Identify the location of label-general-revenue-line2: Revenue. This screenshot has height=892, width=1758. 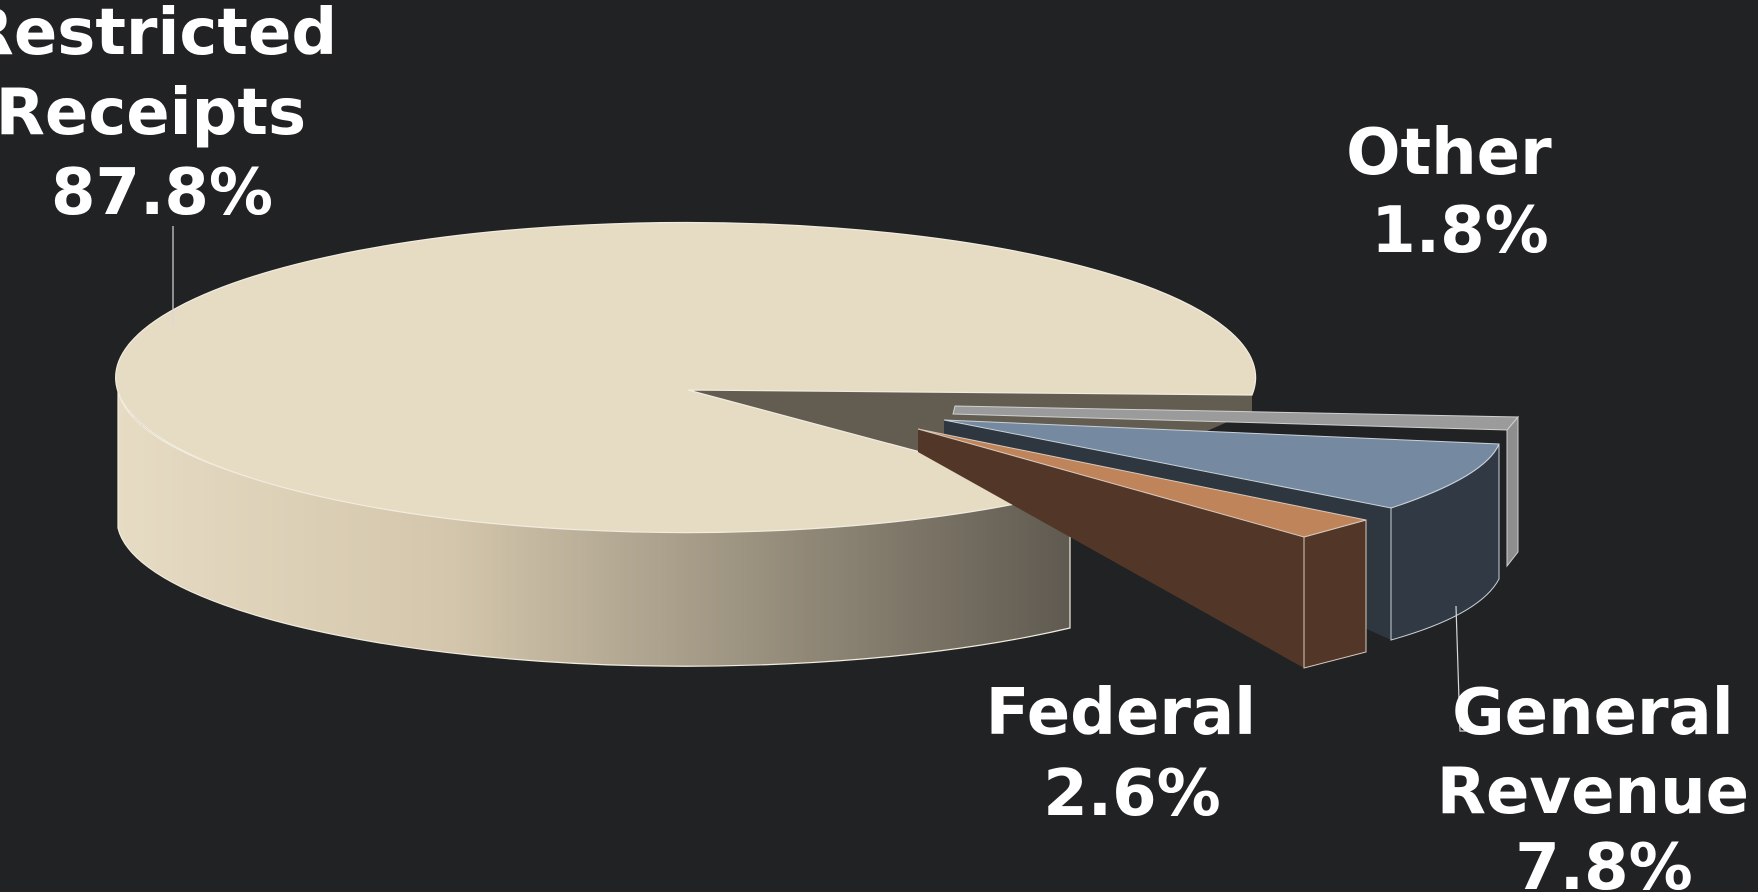
(1593, 792).